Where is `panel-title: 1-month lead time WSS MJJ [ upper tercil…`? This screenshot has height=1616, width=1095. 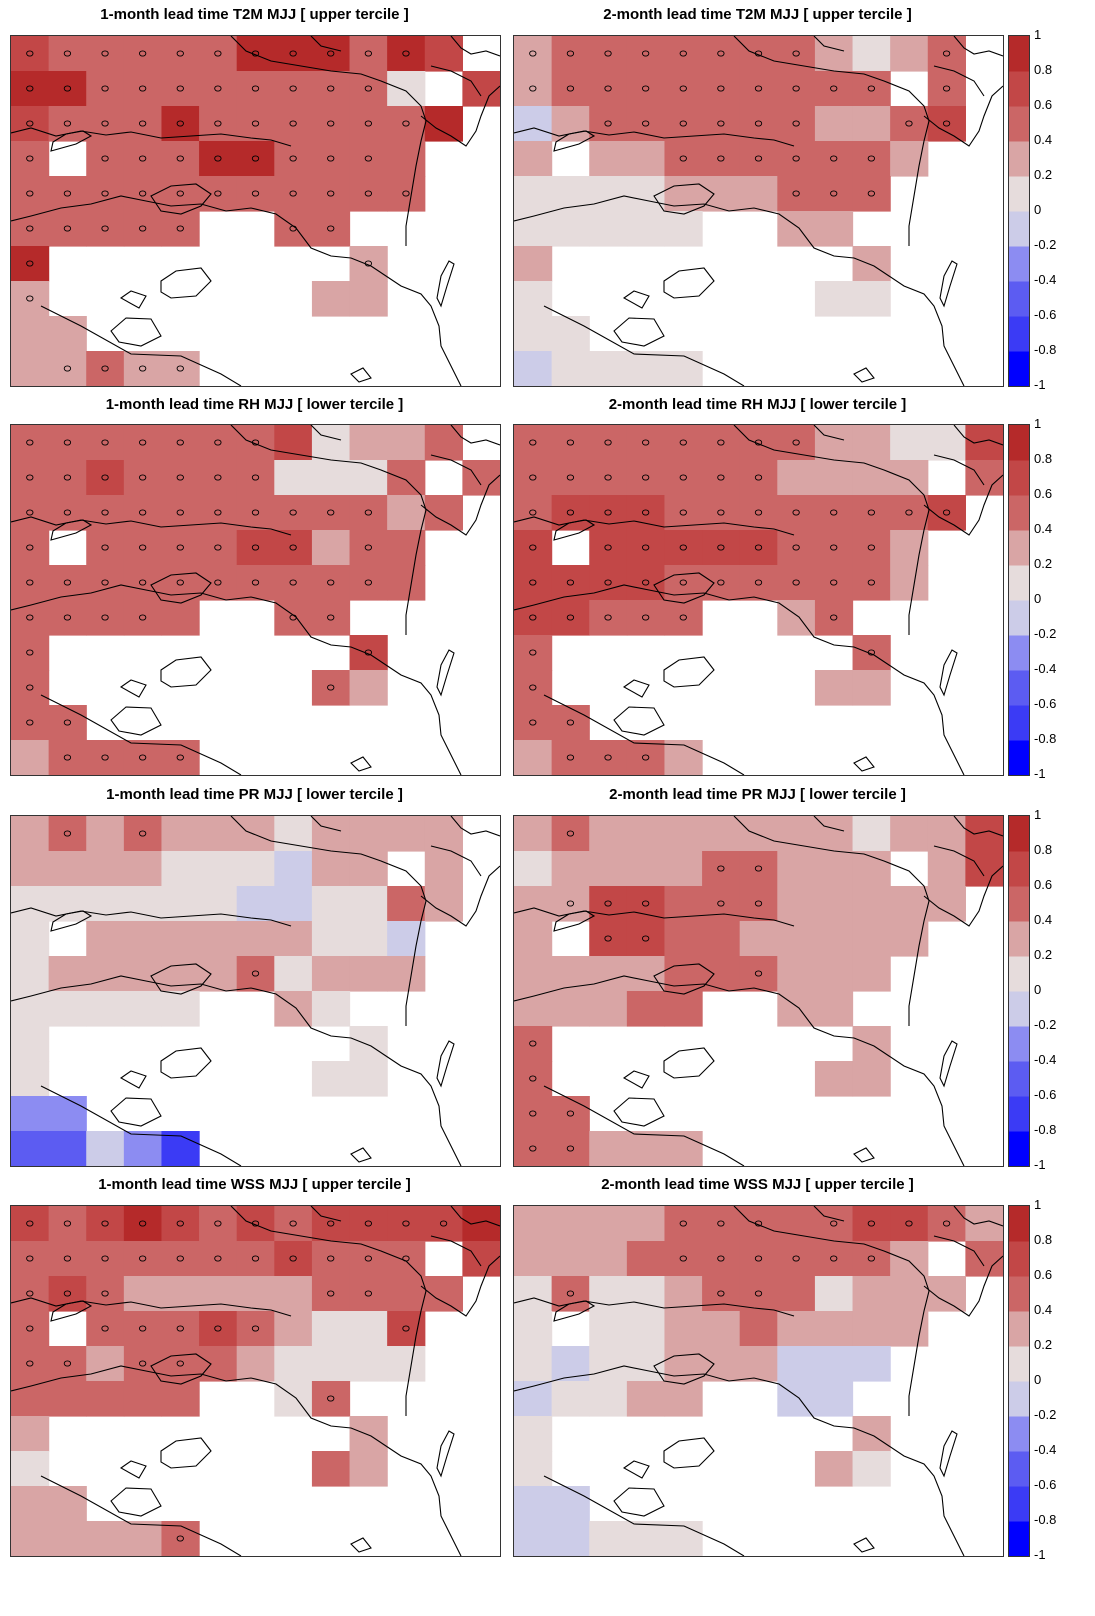
panel-title: 1-month lead time WSS MJJ [ upper tercil… is located at coordinates (254, 1184).